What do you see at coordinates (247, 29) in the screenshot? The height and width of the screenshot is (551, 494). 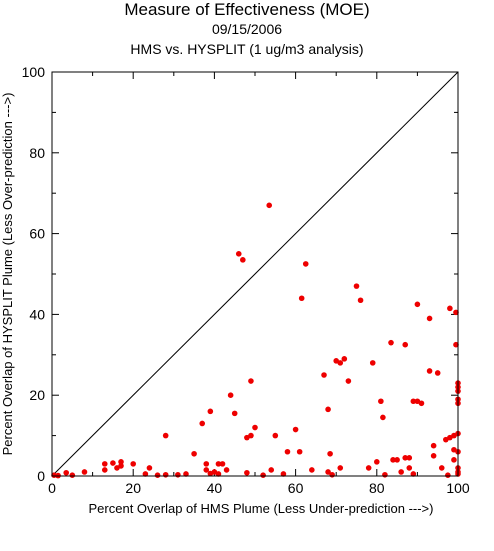 I see `chart-date: 09/15/2006` at bounding box center [247, 29].